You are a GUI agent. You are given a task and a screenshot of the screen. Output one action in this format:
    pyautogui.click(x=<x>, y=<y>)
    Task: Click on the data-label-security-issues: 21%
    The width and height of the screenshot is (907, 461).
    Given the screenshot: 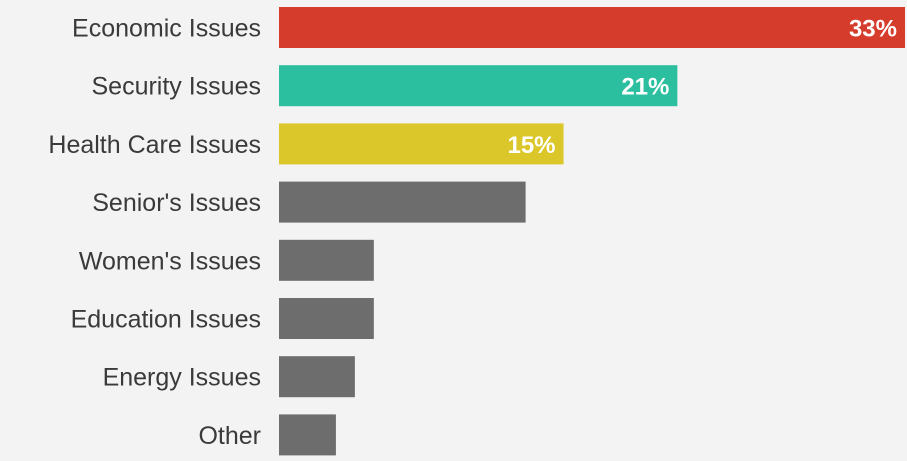 What is the action you would take?
    pyautogui.click(x=645, y=87)
    